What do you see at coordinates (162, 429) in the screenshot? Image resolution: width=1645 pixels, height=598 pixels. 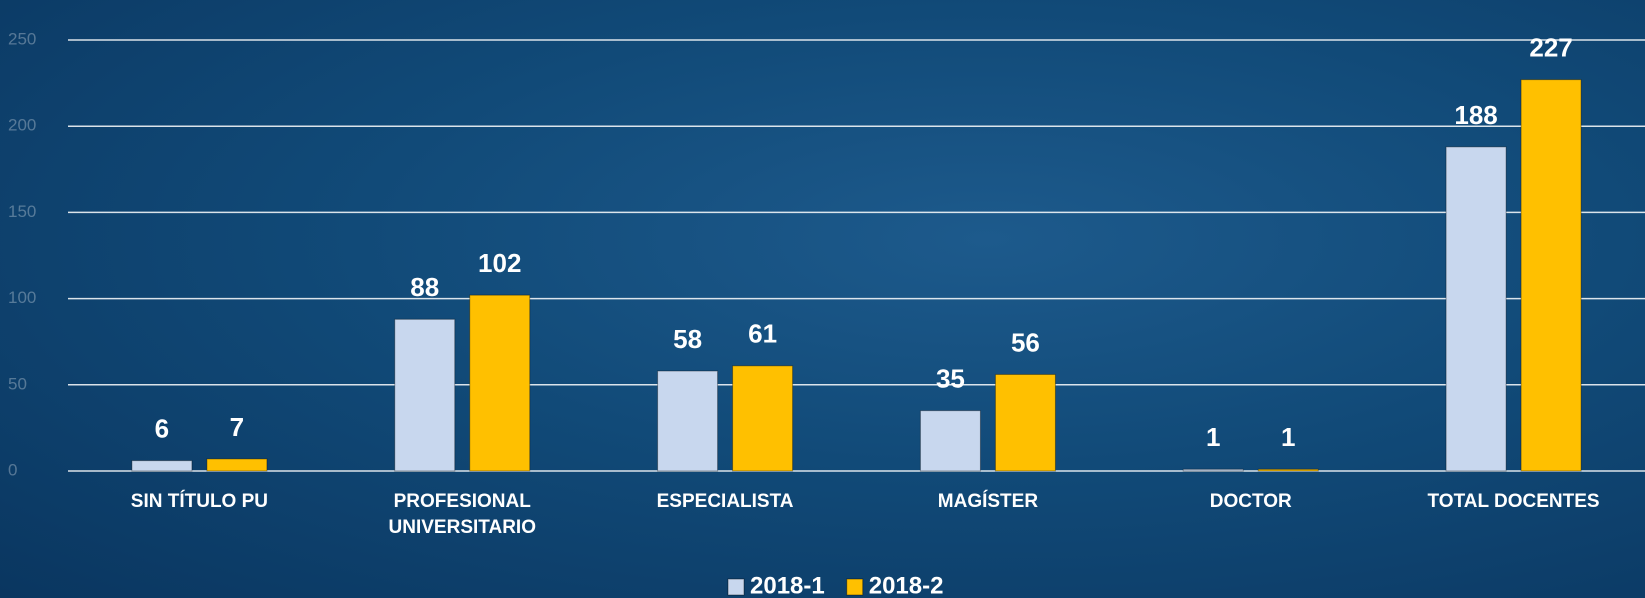 I see `data-label: 6` at bounding box center [162, 429].